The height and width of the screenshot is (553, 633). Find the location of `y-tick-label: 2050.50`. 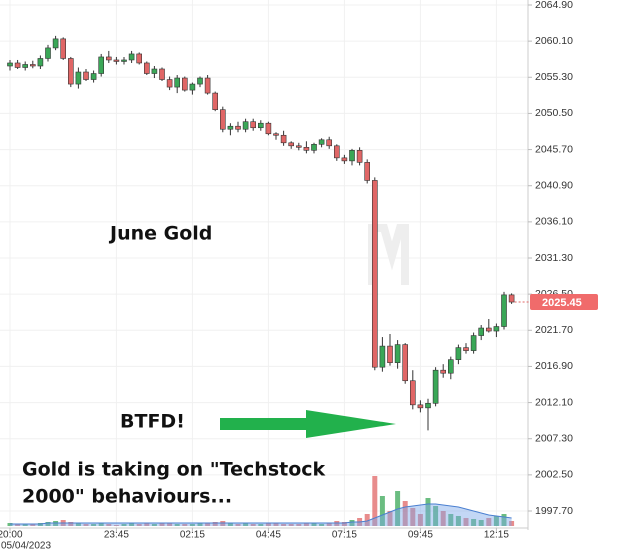

y-tick-label: 2050.50 is located at coordinates (554, 113).